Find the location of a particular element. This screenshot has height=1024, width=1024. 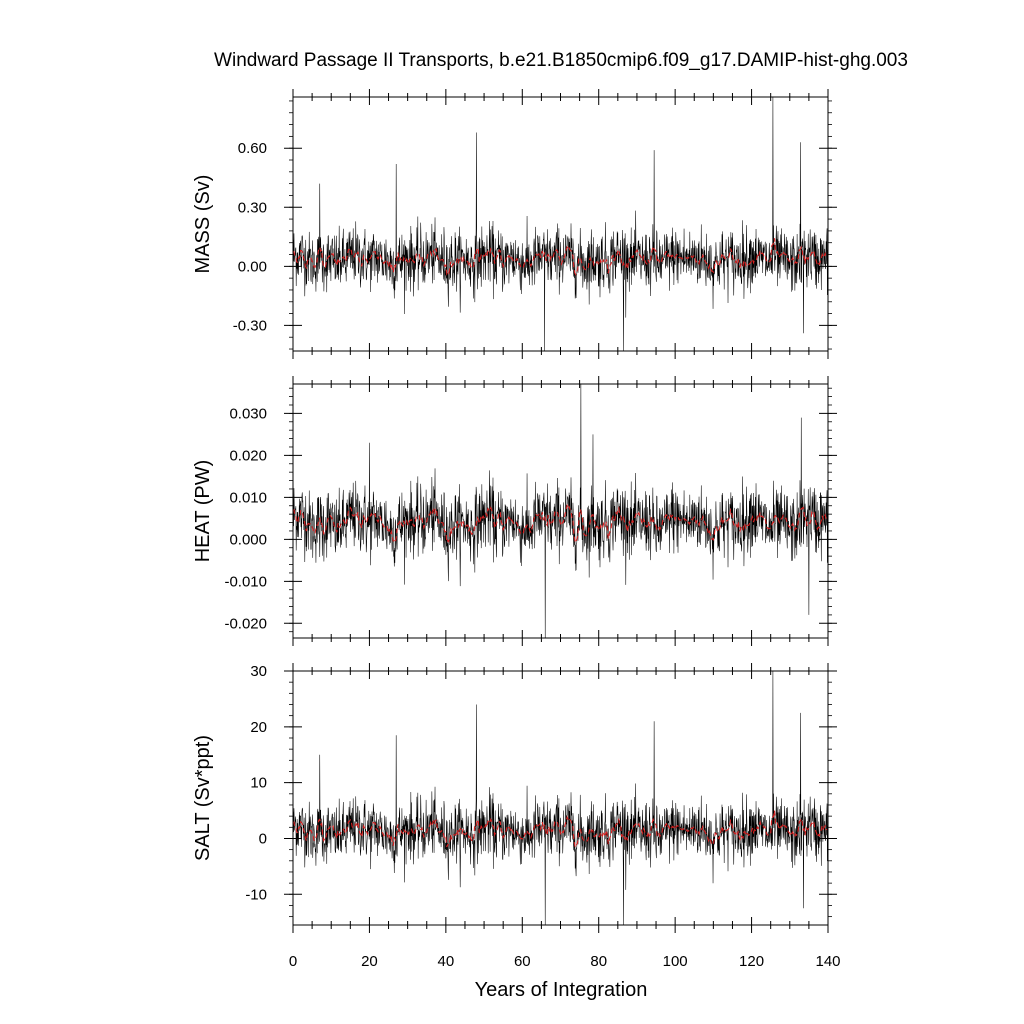

salt-y-tick-label: -10 is located at coordinates (256, 894).